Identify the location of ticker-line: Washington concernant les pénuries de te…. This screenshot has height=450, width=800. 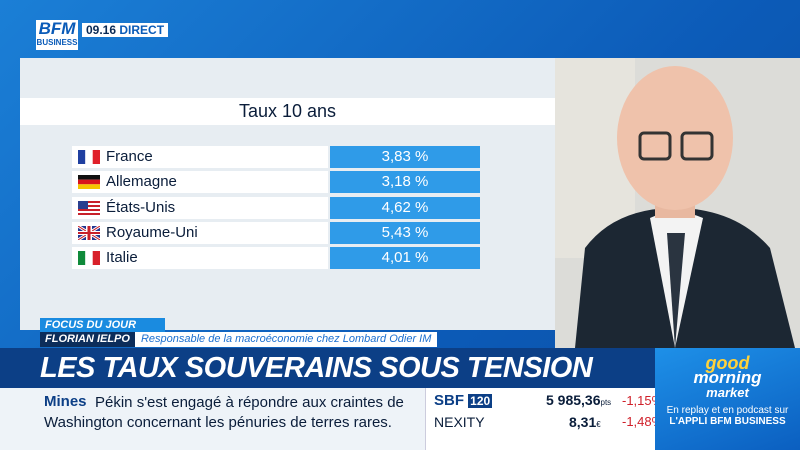
(218, 422).